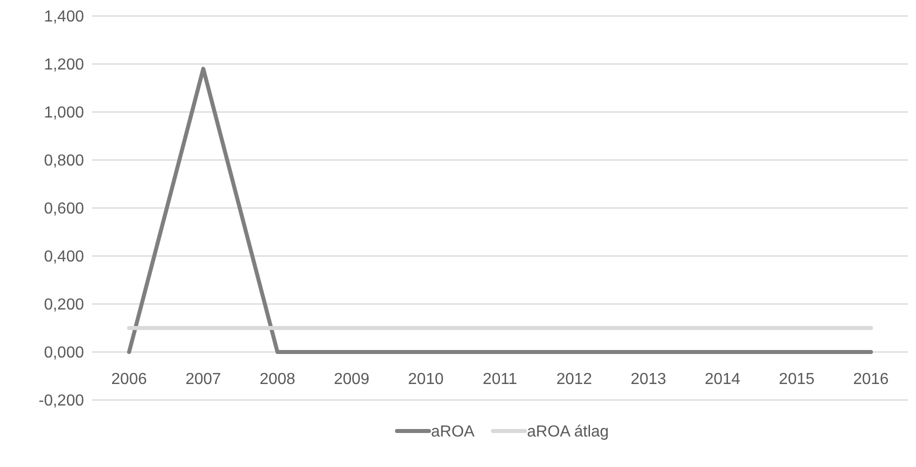  Describe the element at coordinates (64, 161) in the screenshot. I see `y-tick-label: 0,800` at that location.